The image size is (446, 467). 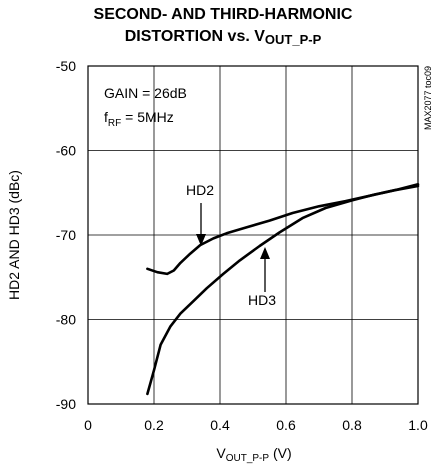 I want to click on x-axis-label-subscript: OUT_P-P, so click(x=248, y=458).